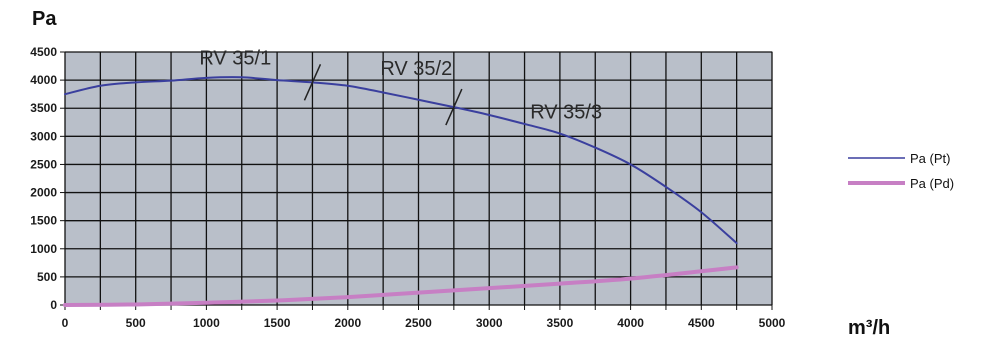 The height and width of the screenshot is (341, 988). I want to click on y-tick-label: 2500, so click(43, 164).